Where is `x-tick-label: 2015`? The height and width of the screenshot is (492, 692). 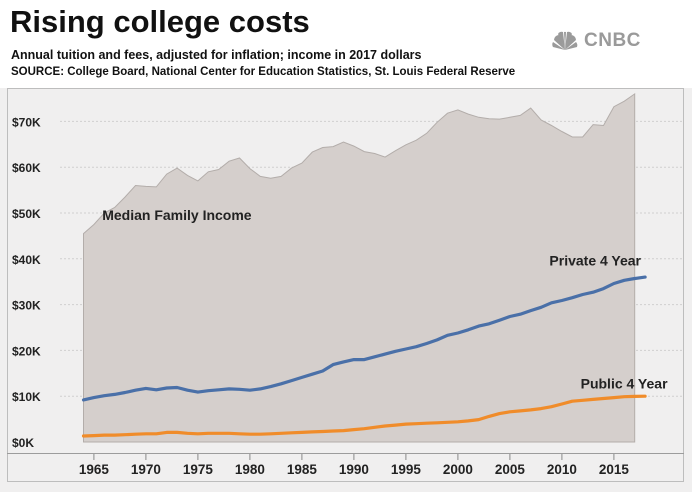 x-tick-label: 2015 is located at coordinates (614, 469).